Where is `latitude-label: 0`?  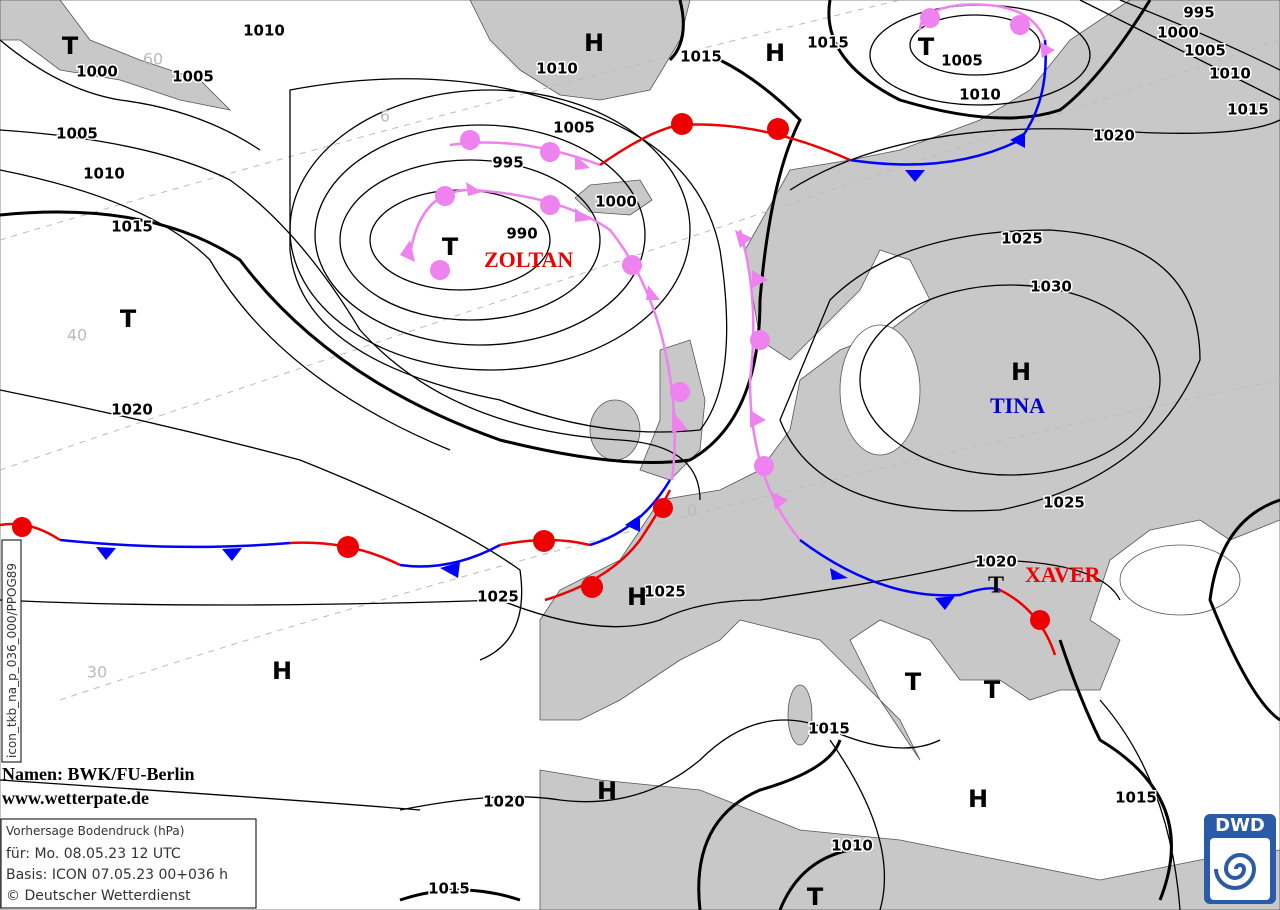
latitude-label: 0 is located at coordinates (692, 510).